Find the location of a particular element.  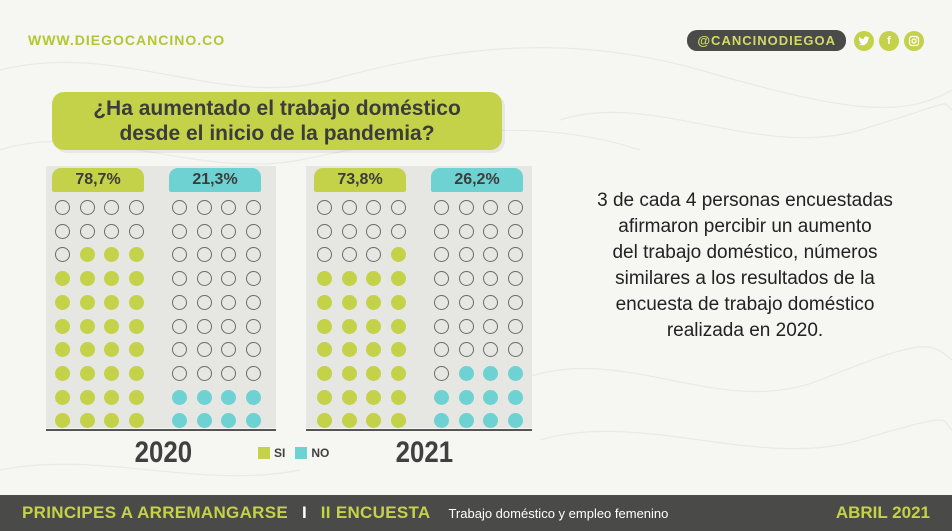

twitter-icon is located at coordinates (864, 40).